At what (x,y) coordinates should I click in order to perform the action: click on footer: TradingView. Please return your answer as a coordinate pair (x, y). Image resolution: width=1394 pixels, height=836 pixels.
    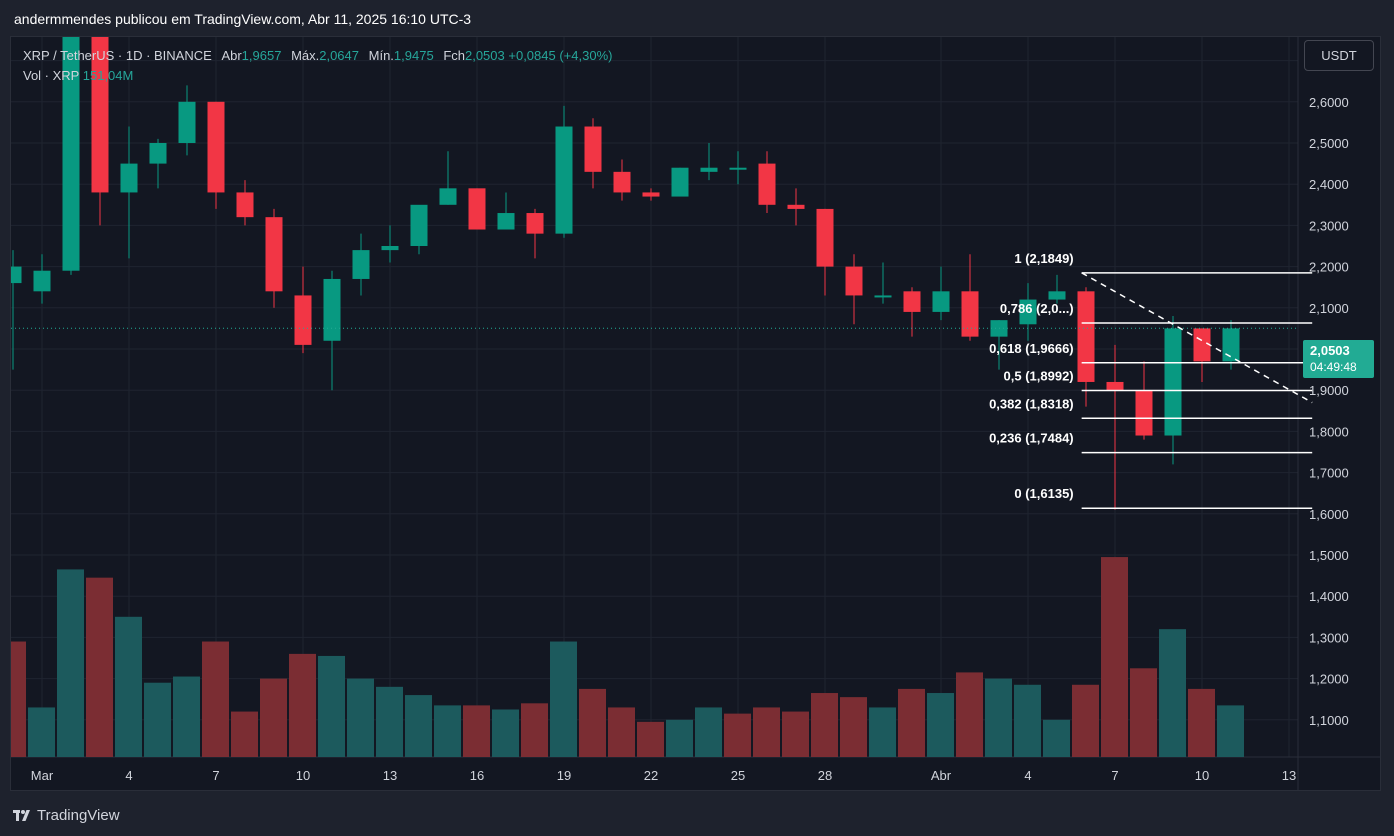
    Looking at the image, I should click on (697, 815).